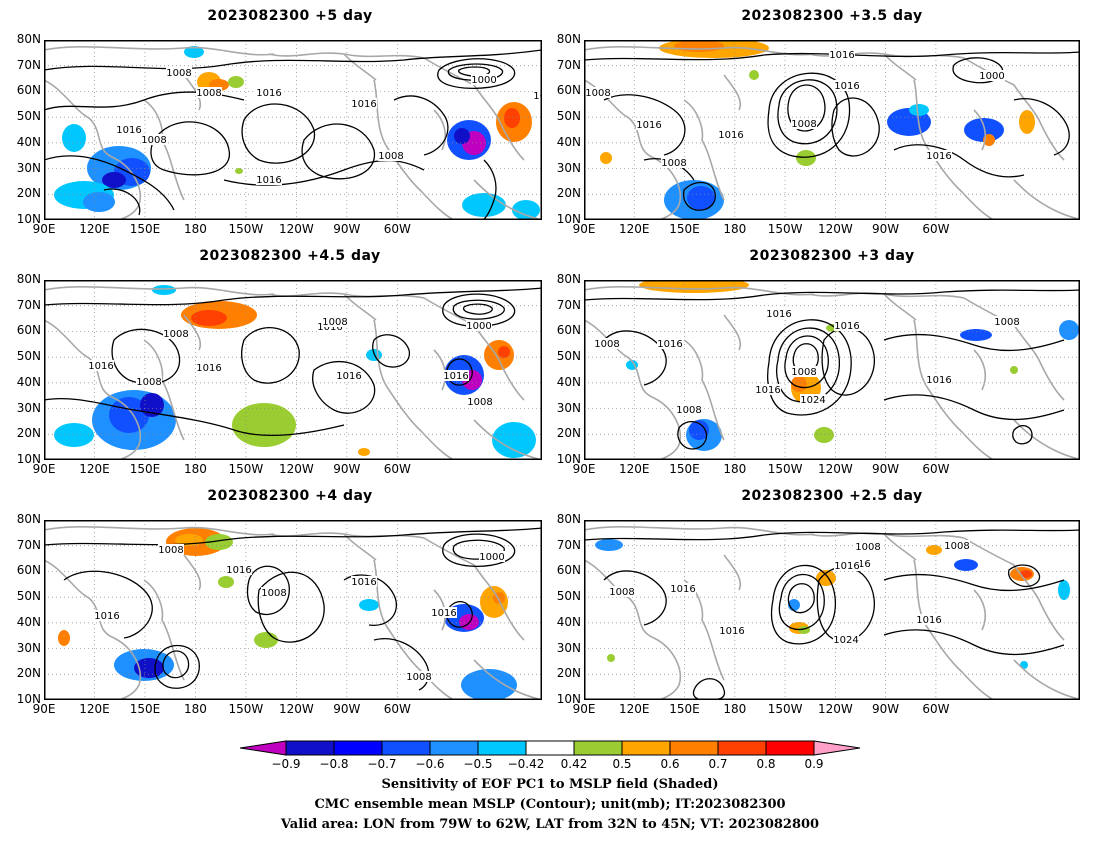 Image resolution: width=1100 pixels, height=850 pixels. What do you see at coordinates (382, 764) in the screenshot?
I see `colorbar-label: −0.7` at bounding box center [382, 764].